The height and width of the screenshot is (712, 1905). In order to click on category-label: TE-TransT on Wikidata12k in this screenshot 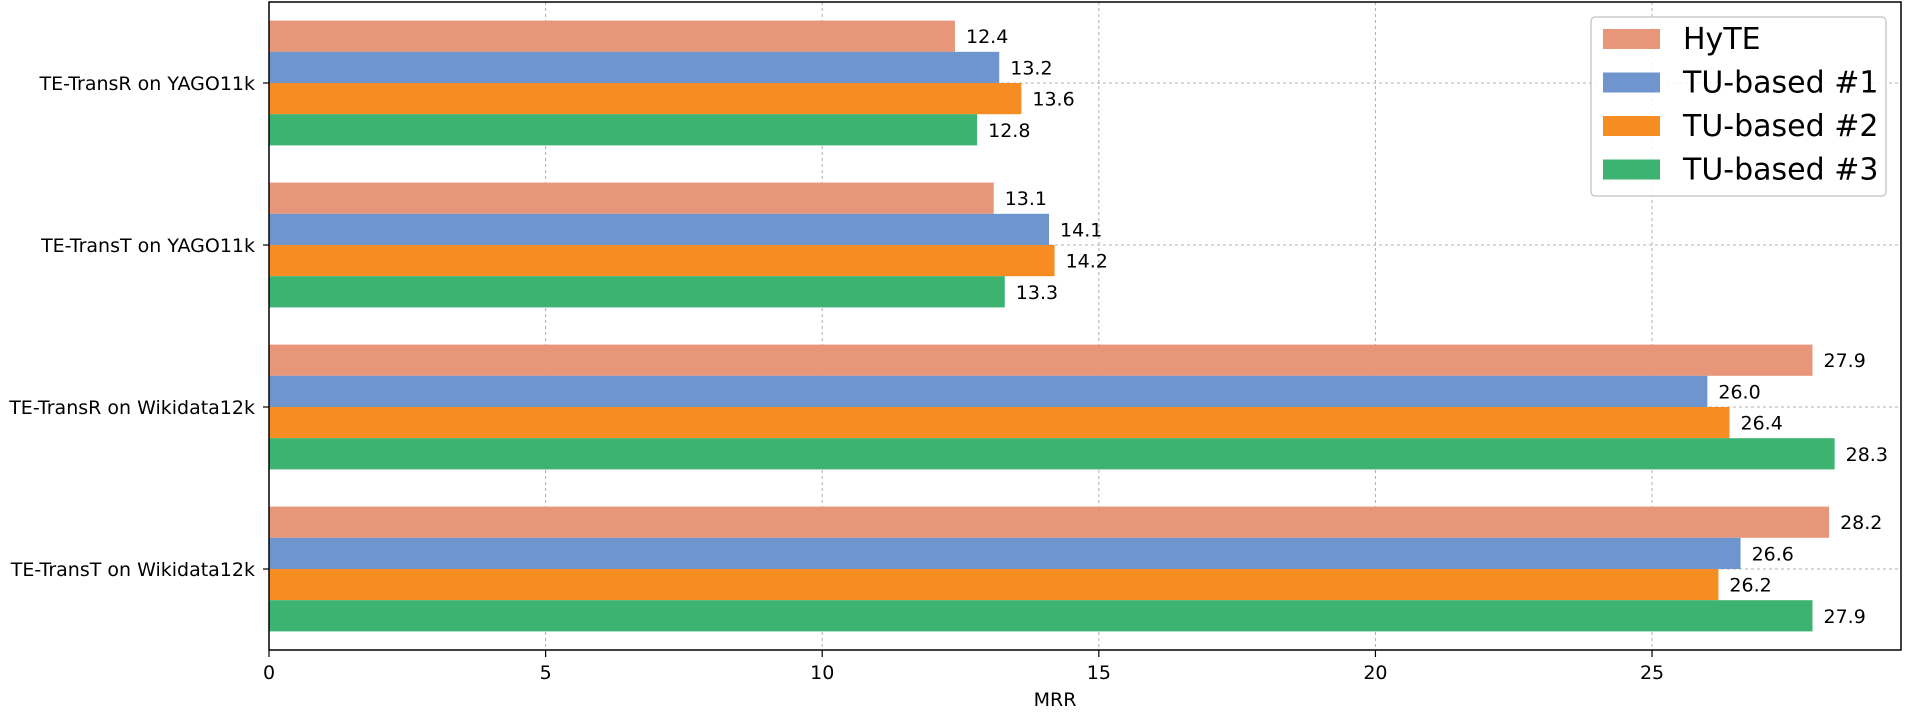, I will do `click(132, 570)`.